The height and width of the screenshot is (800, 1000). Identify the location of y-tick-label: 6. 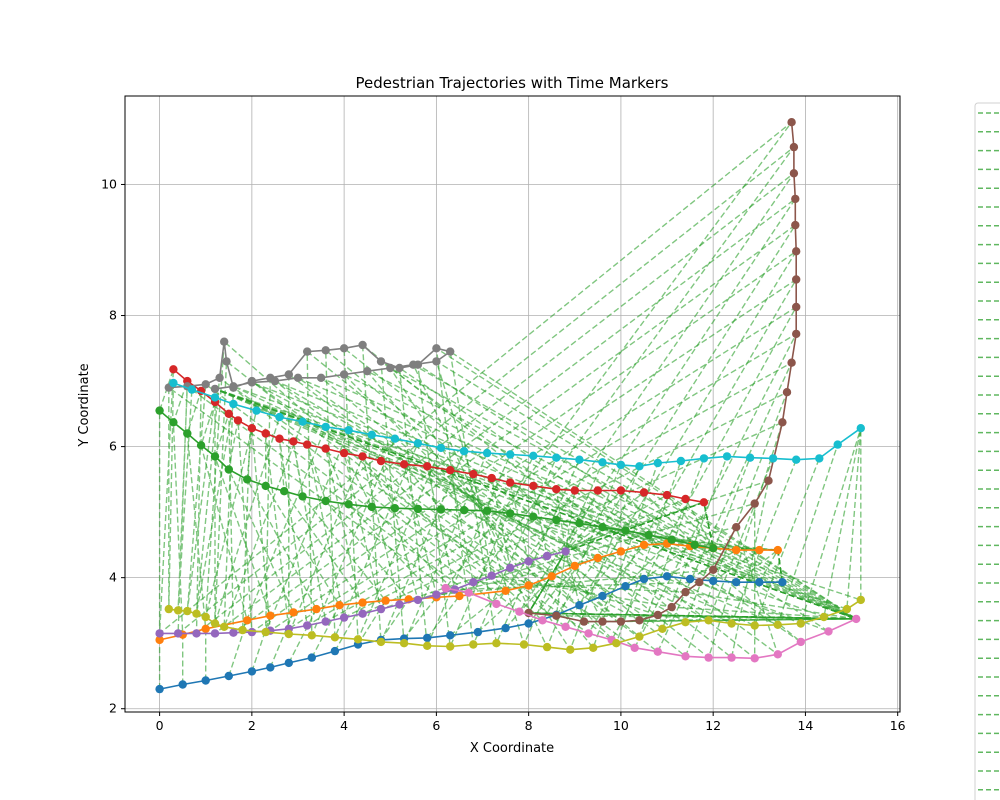
(113, 446).